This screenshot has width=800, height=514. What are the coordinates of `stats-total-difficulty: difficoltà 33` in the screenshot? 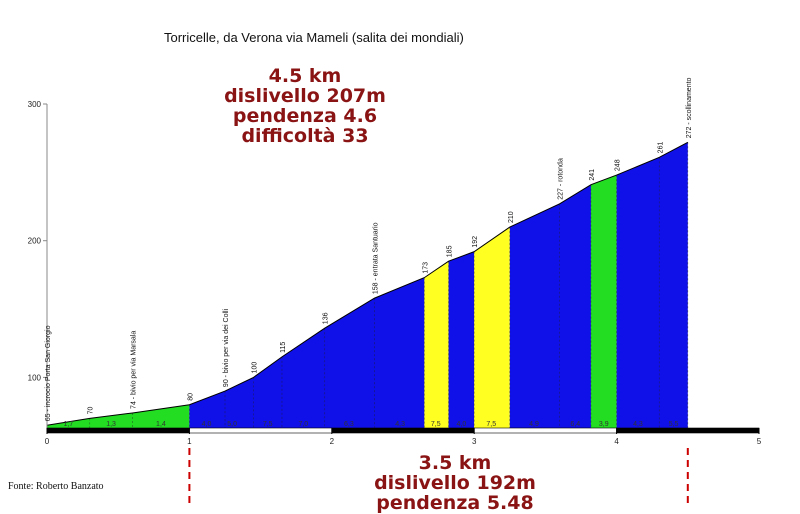 It's located at (305, 136).